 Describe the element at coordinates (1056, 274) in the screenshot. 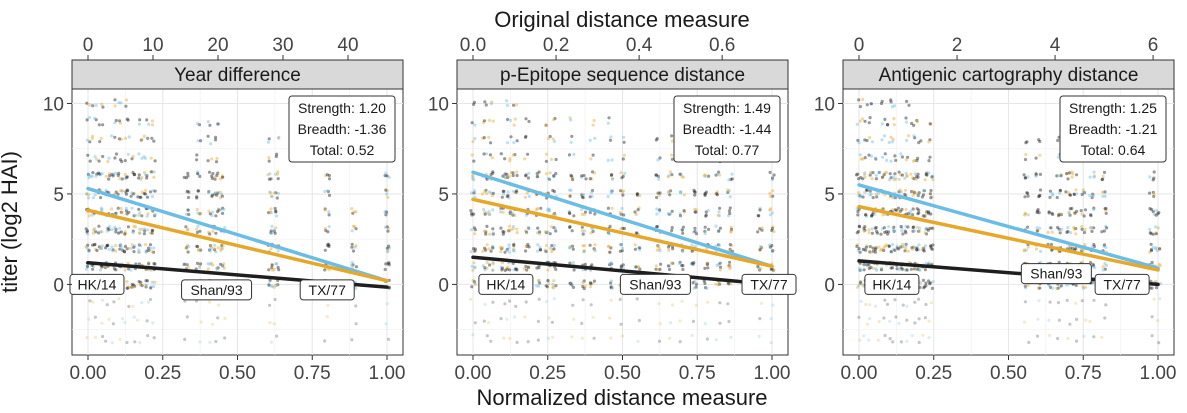

I see `strain-label-text: Shan/93` at that location.